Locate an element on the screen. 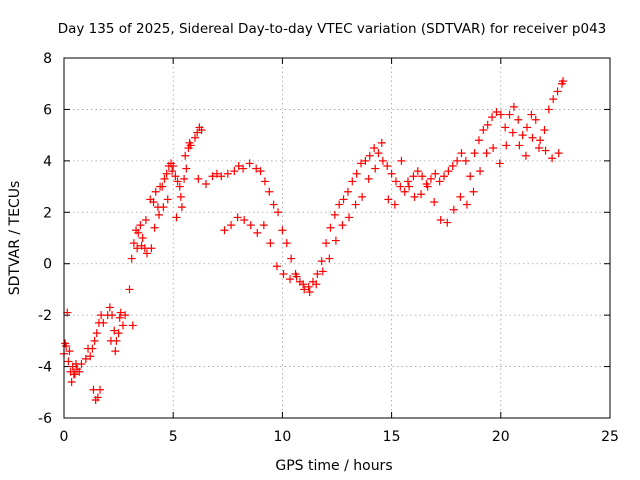 The image size is (640, 480). x-tick-label: 5 is located at coordinates (173, 437).